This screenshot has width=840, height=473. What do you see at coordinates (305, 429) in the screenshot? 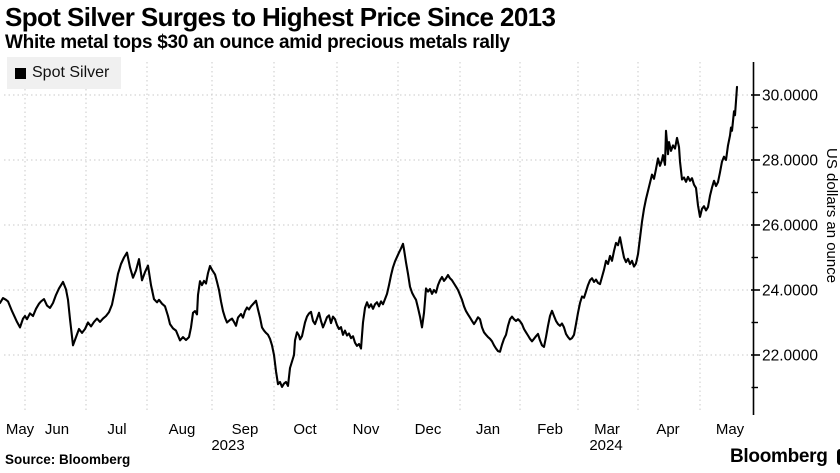
I see `x-month-label: Oct` at bounding box center [305, 429].